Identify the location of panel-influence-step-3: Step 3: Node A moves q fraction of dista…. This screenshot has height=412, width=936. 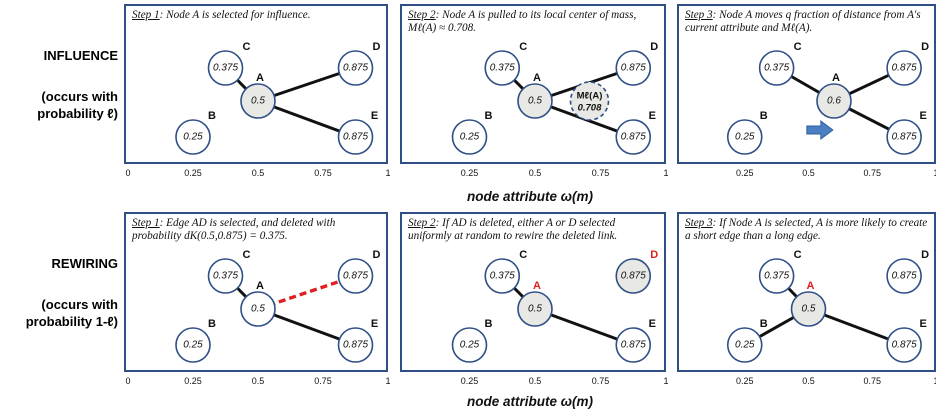
(806, 84).